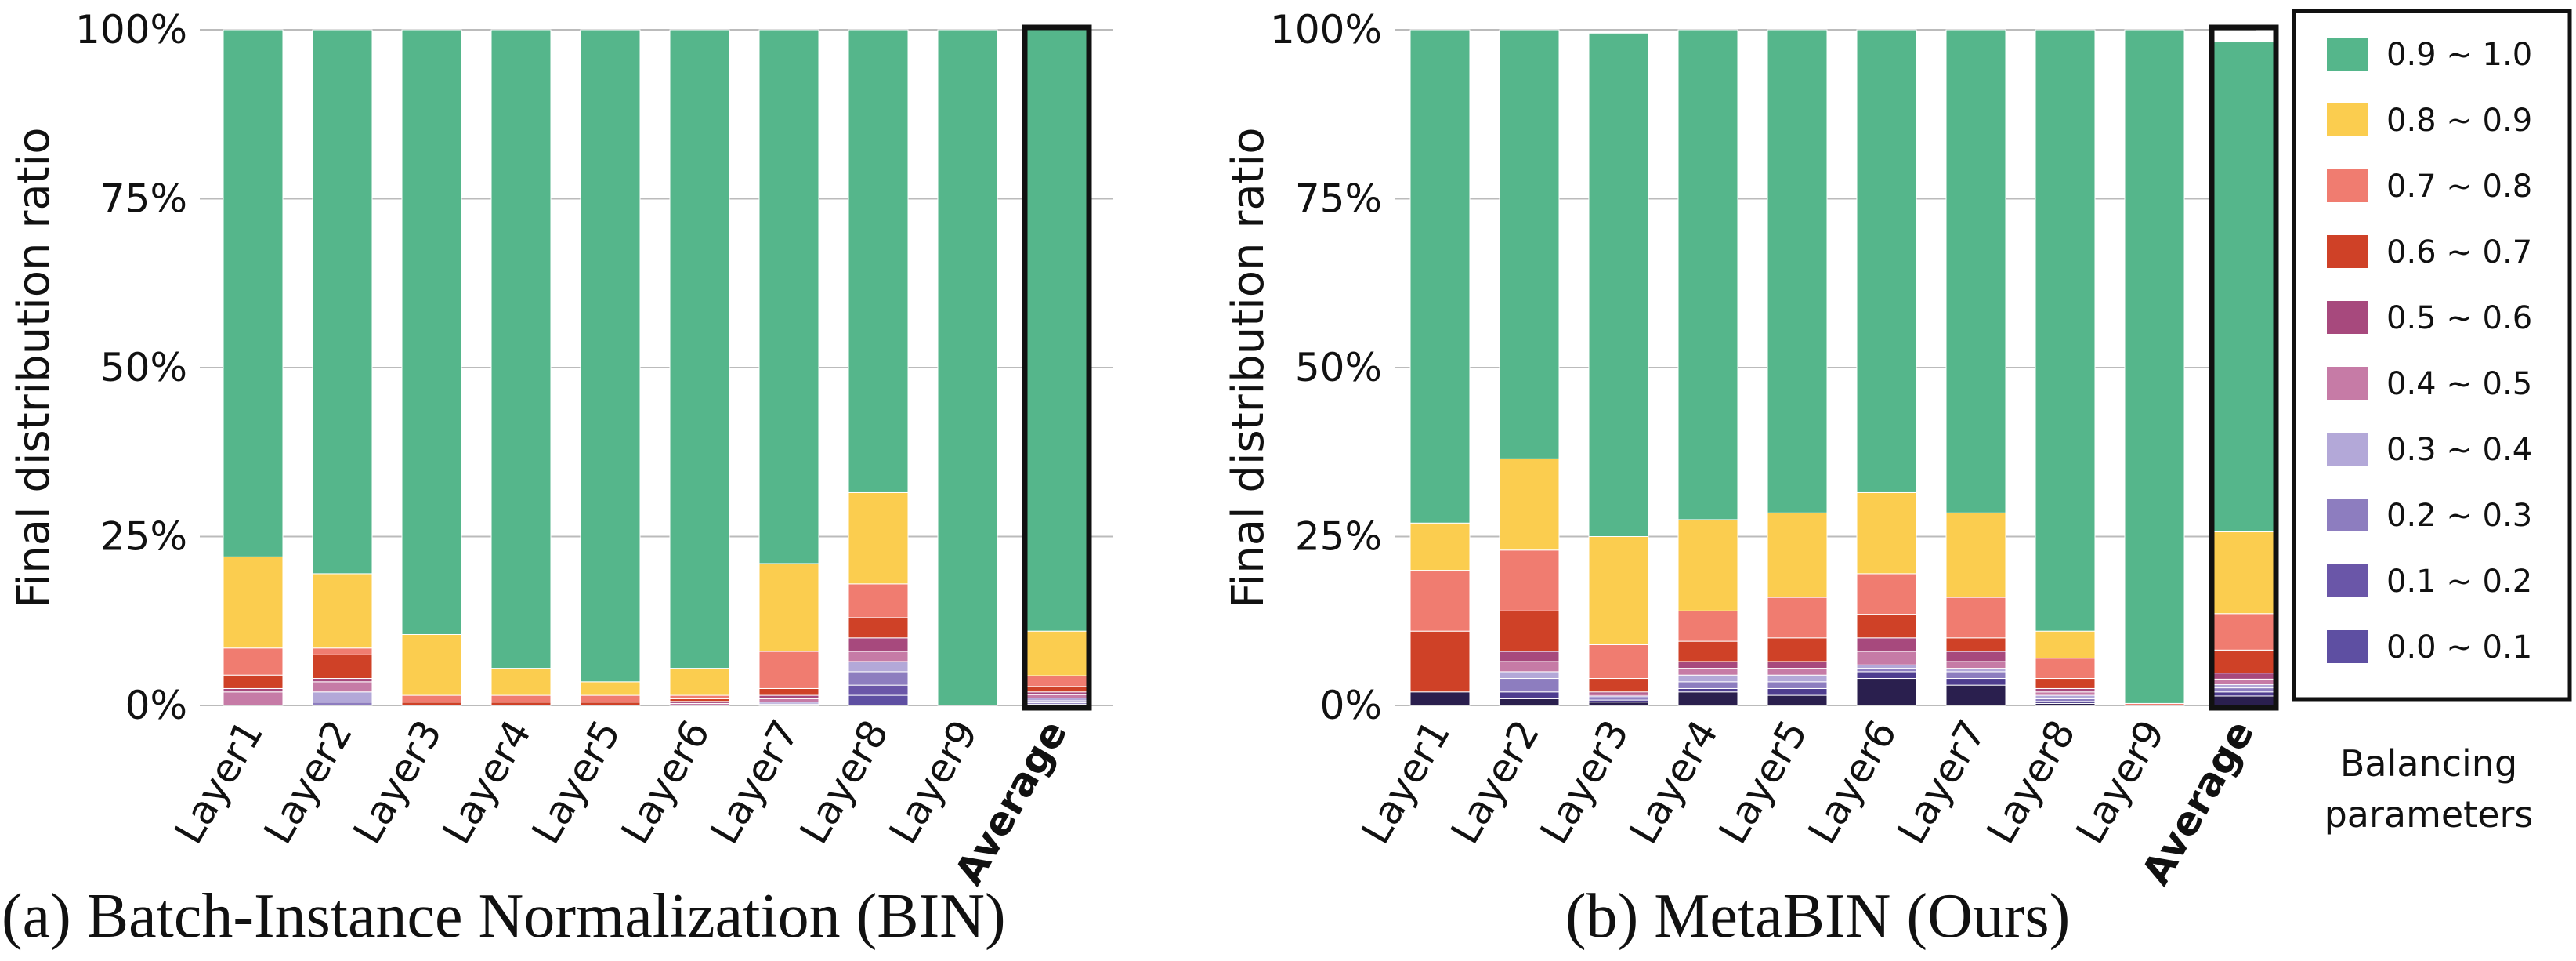 The width and height of the screenshot is (2576, 961). Describe the element at coordinates (1675, 782) in the screenshot. I see `x-tick-label: Layer4` at that location.